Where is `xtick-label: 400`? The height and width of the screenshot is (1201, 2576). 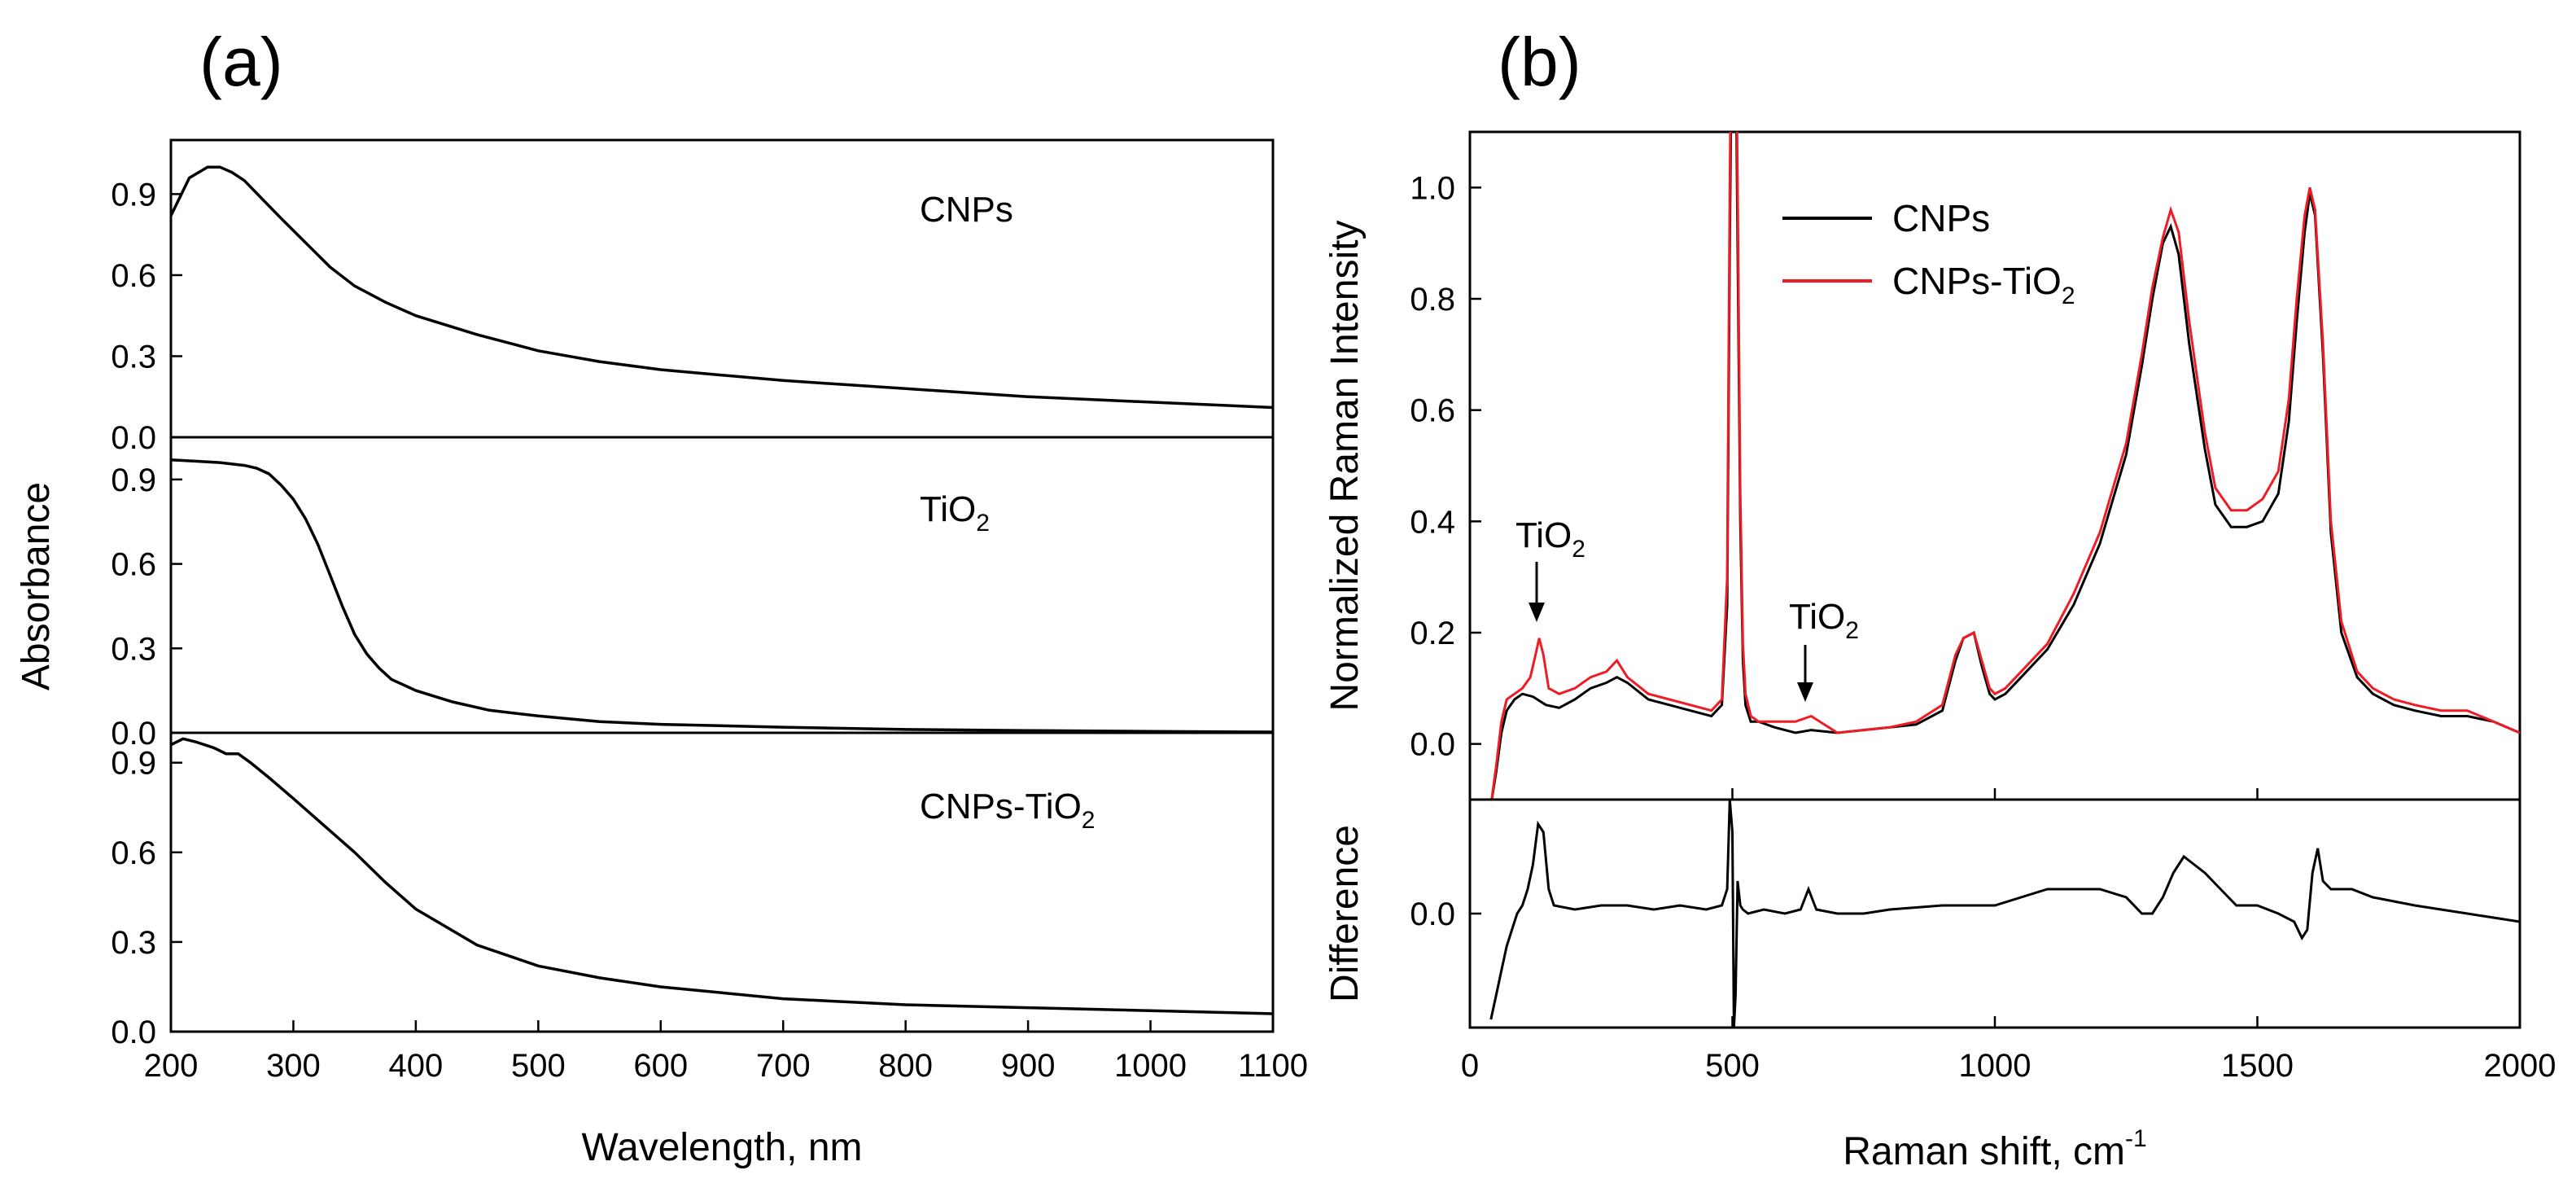 xtick-label: 400 is located at coordinates (416, 1066).